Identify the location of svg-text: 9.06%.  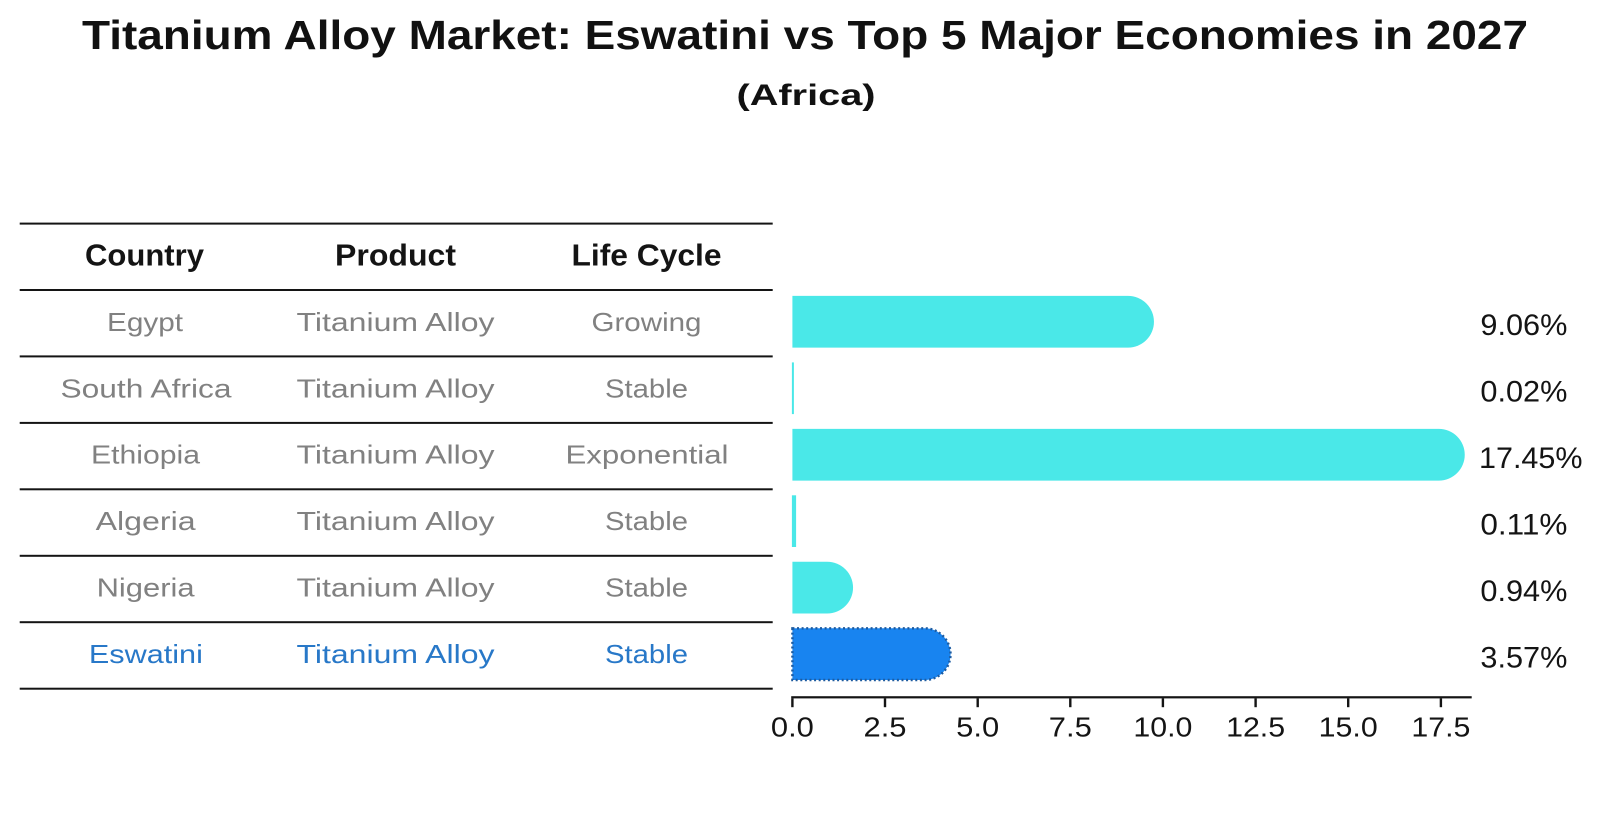
(1523, 325).